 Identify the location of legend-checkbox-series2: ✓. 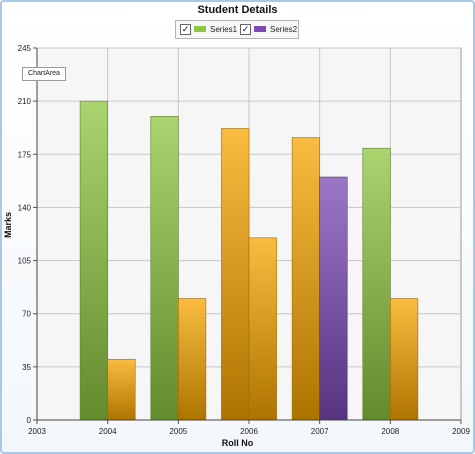
(245, 29).